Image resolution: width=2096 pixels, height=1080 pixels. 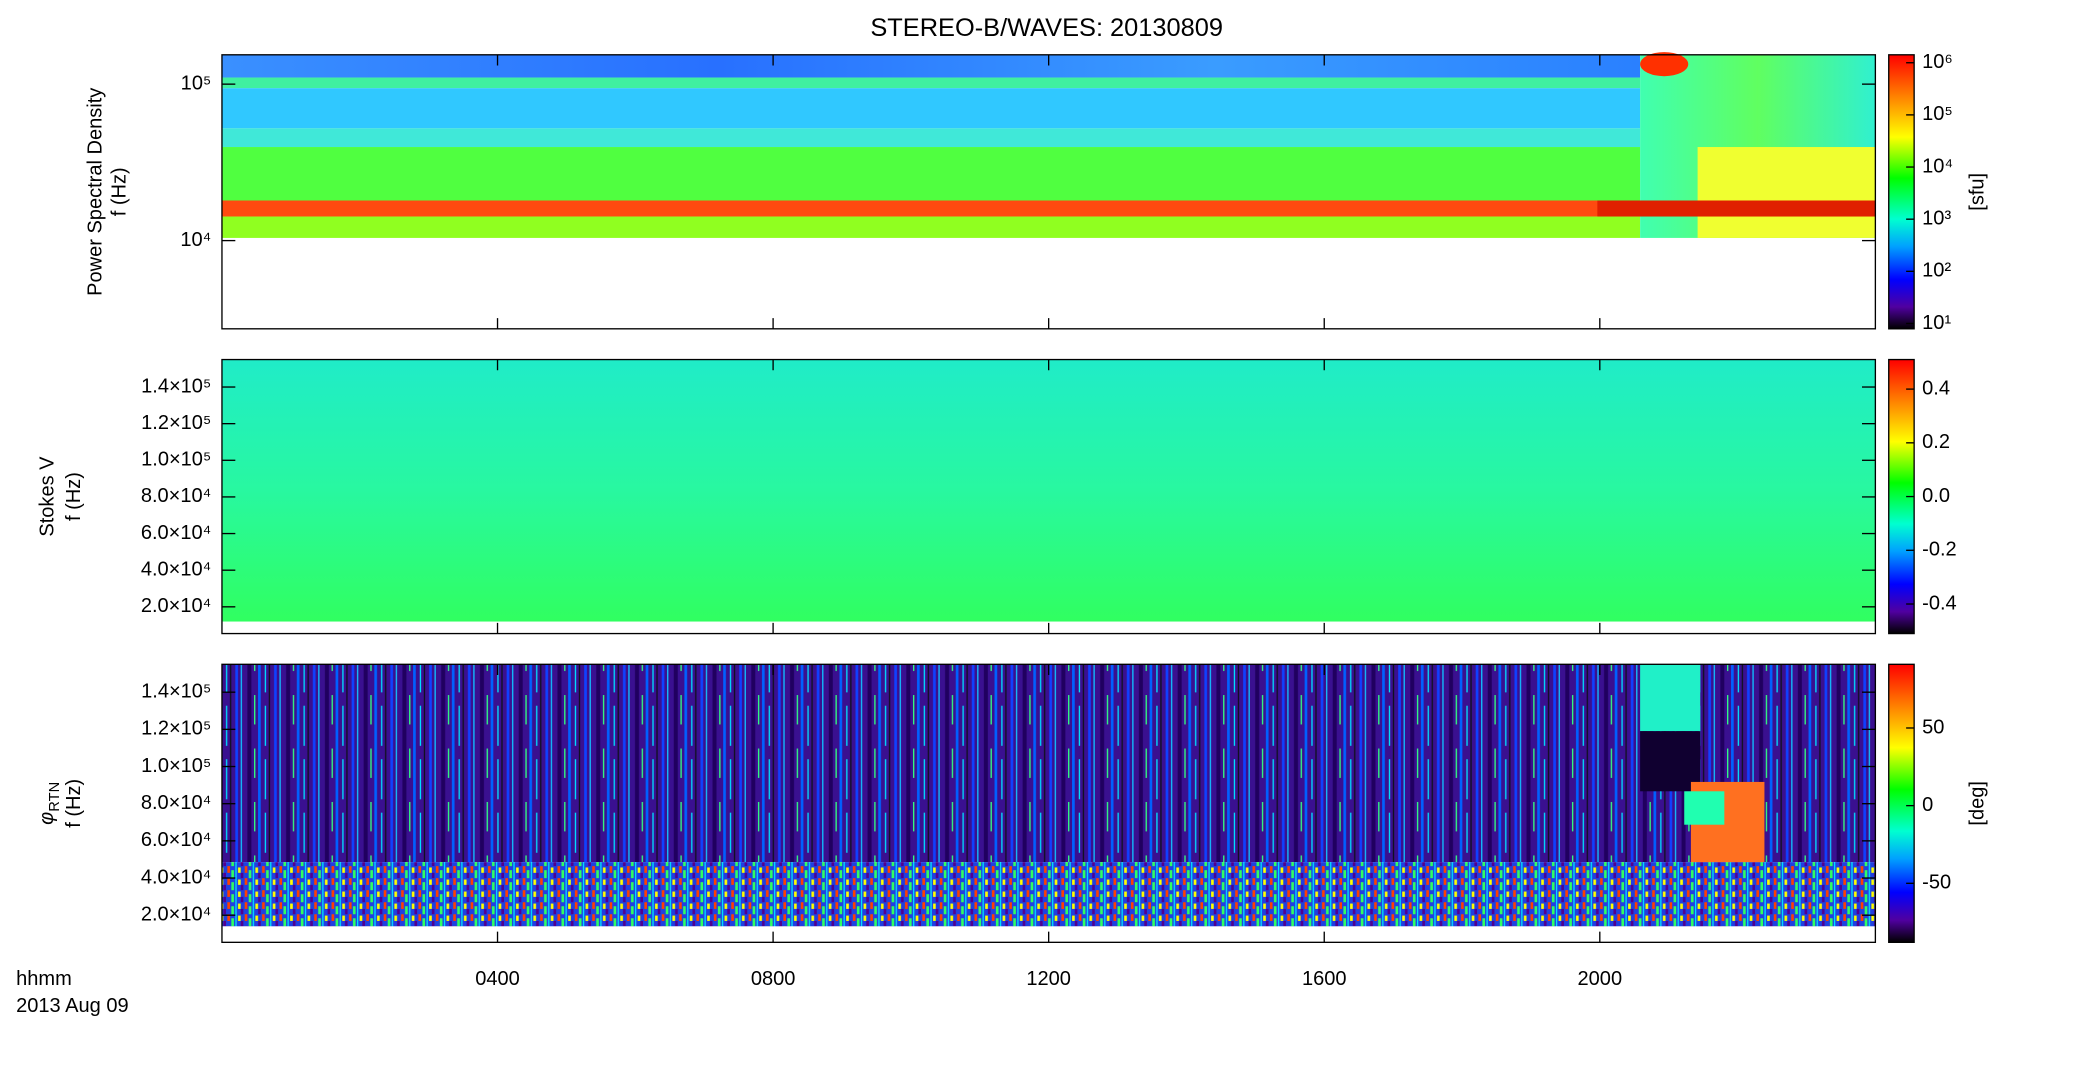 What do you see at coordinates (1048, 979) in the screenshot?
I see `x-tick-label: 1200` at bounding box center [1048, 979].